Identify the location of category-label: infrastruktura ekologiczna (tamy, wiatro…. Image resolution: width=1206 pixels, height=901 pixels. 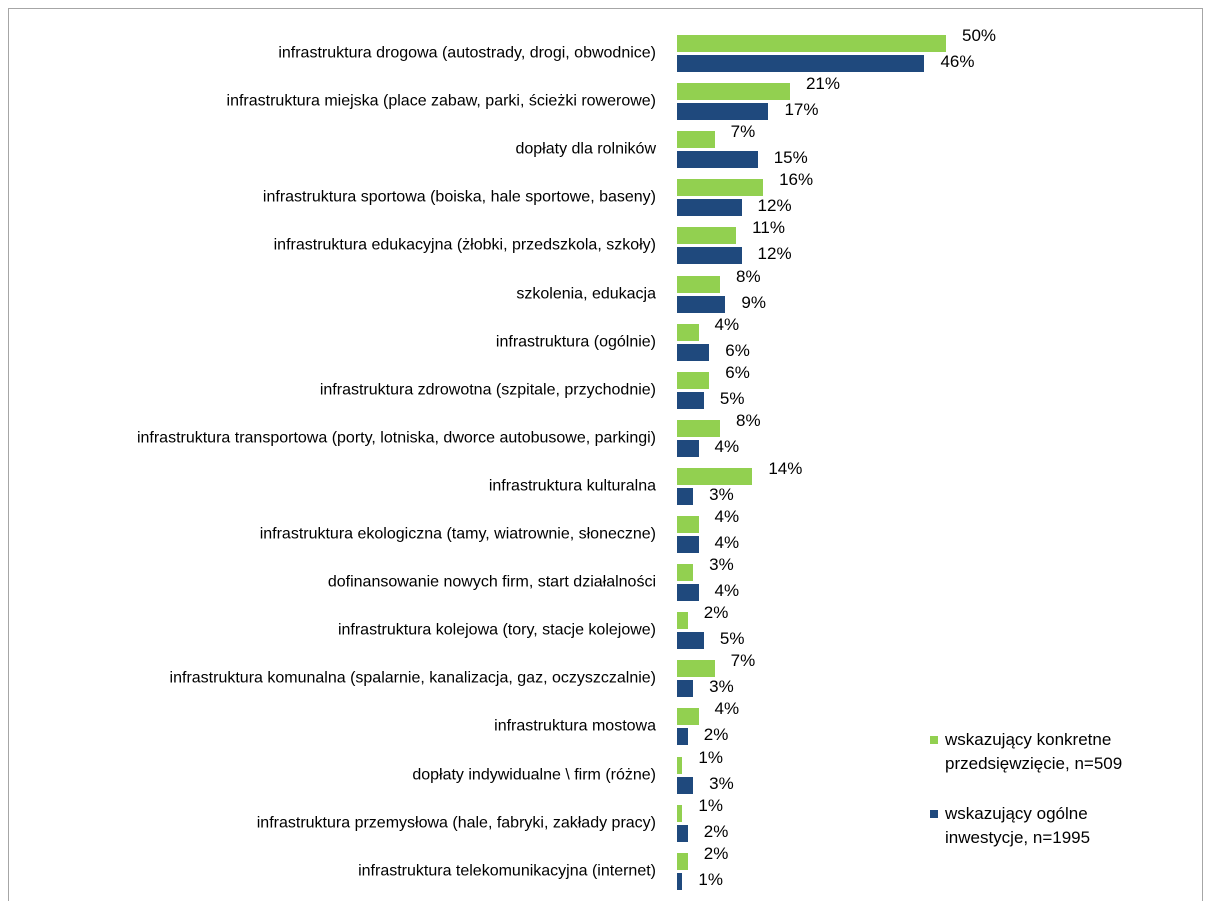
(457, 534).